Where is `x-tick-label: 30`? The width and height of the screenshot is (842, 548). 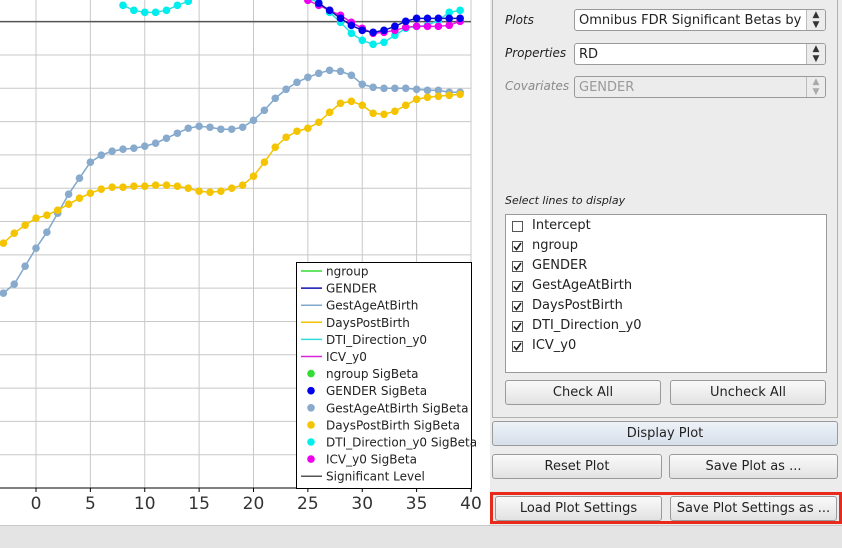 x-tick-label: 30 is located at coordinates (362, 504).